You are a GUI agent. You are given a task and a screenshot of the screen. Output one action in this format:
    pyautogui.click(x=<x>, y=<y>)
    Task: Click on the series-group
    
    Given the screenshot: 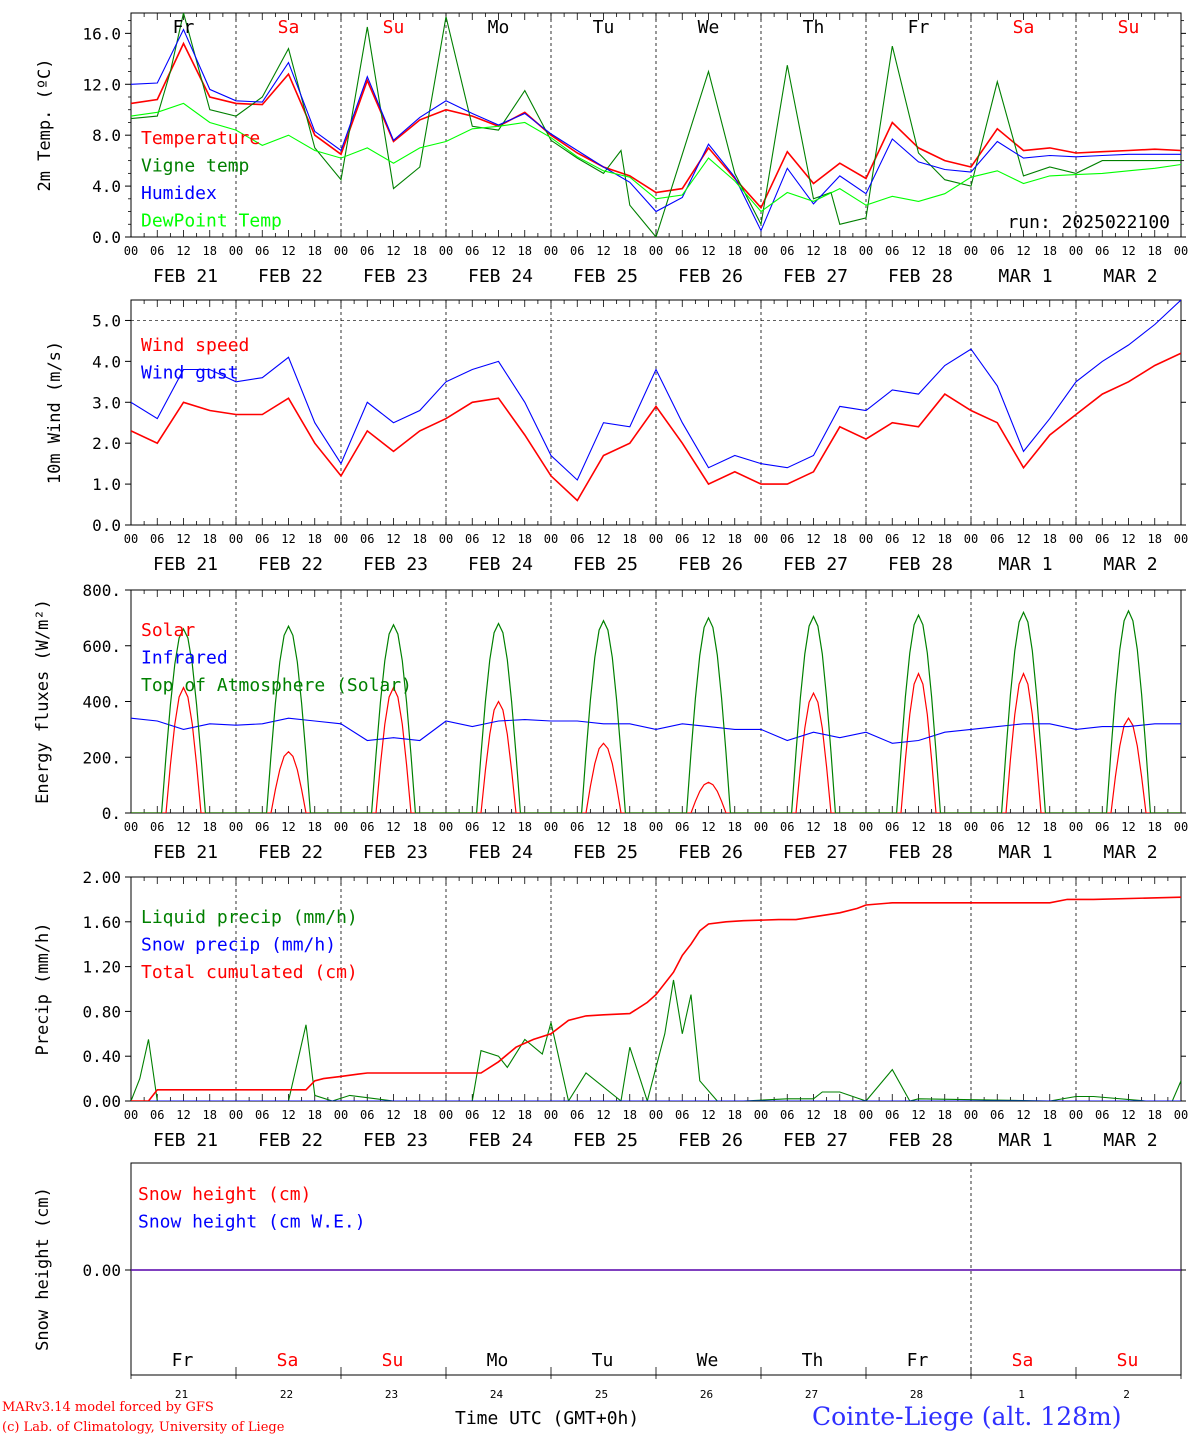 What is the action you would take?
    pyautogui.click(x=656, y=401)
    